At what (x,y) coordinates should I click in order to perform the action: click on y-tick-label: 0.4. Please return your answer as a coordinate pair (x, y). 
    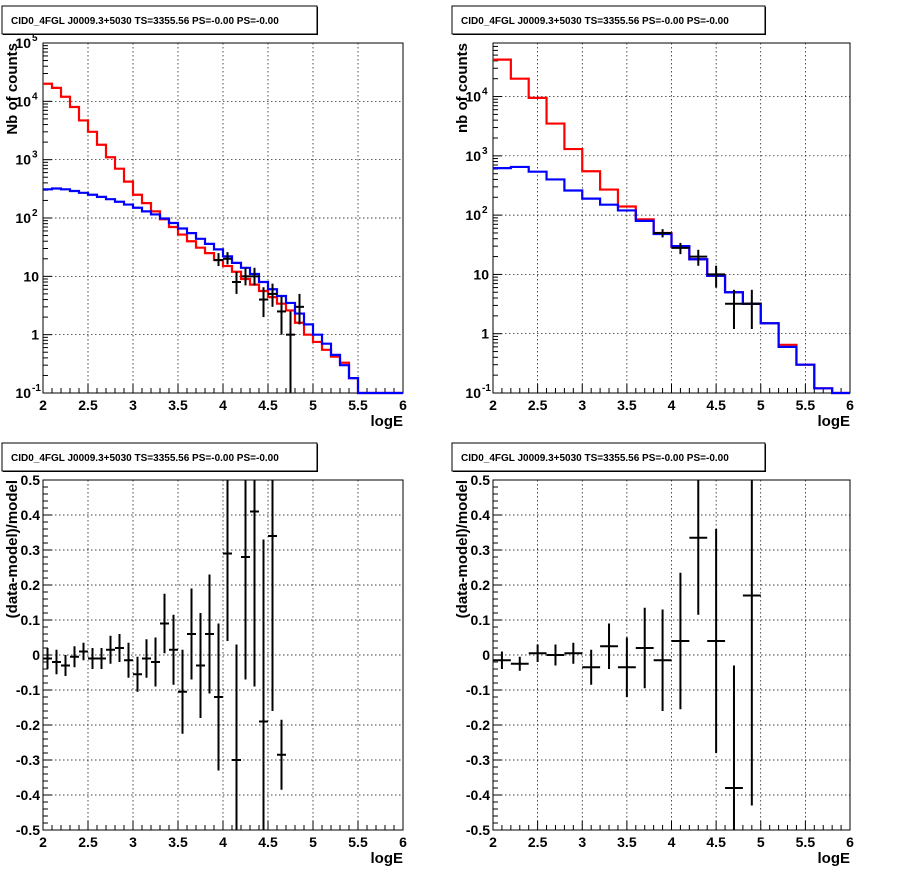
    Looking at the image, I should click on (481, 515).